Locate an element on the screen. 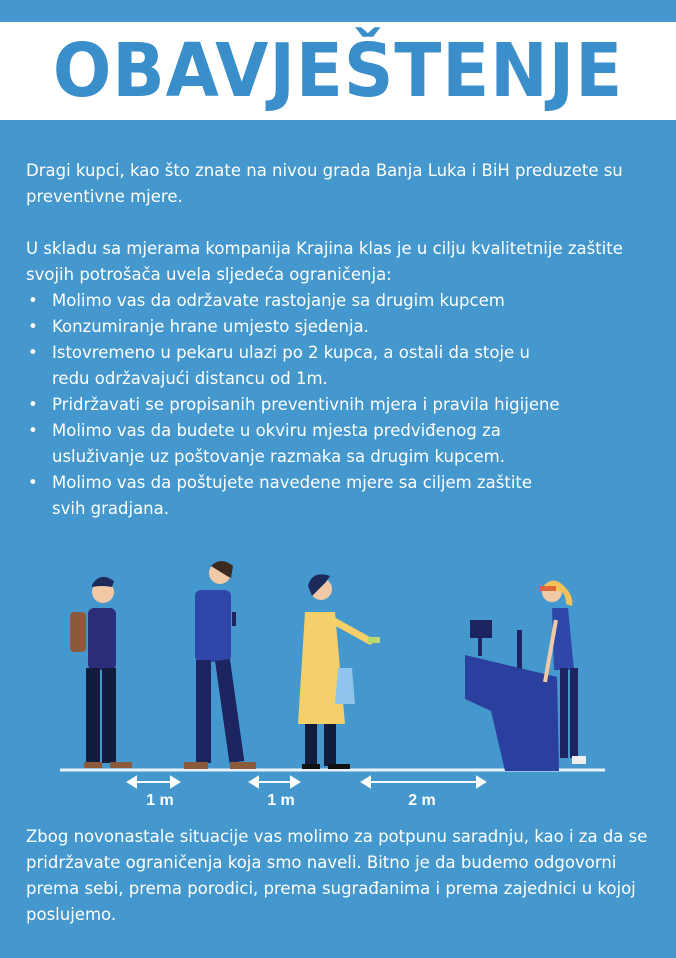 The height and width of the screenshot is (958, 676). title-band is located at coordinates (338, 71).